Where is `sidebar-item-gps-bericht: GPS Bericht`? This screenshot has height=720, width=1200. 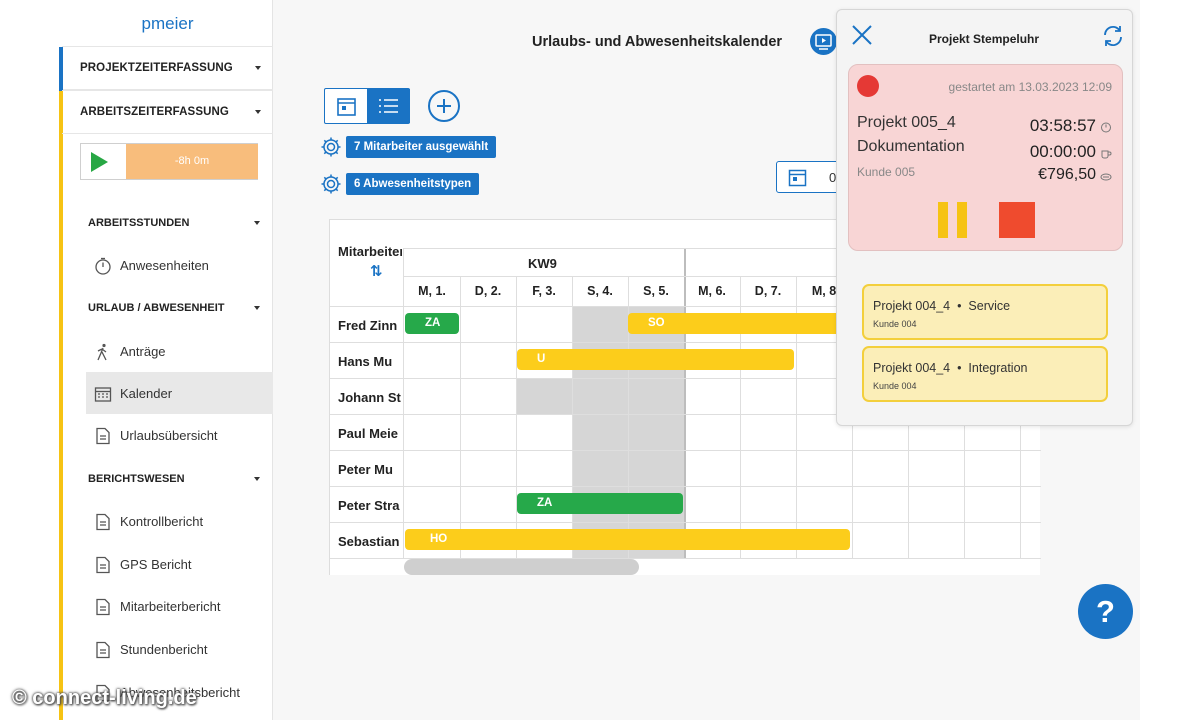
sidebar-item-gps-bericht: GPS Bericht is located at coordinates (179, 564).